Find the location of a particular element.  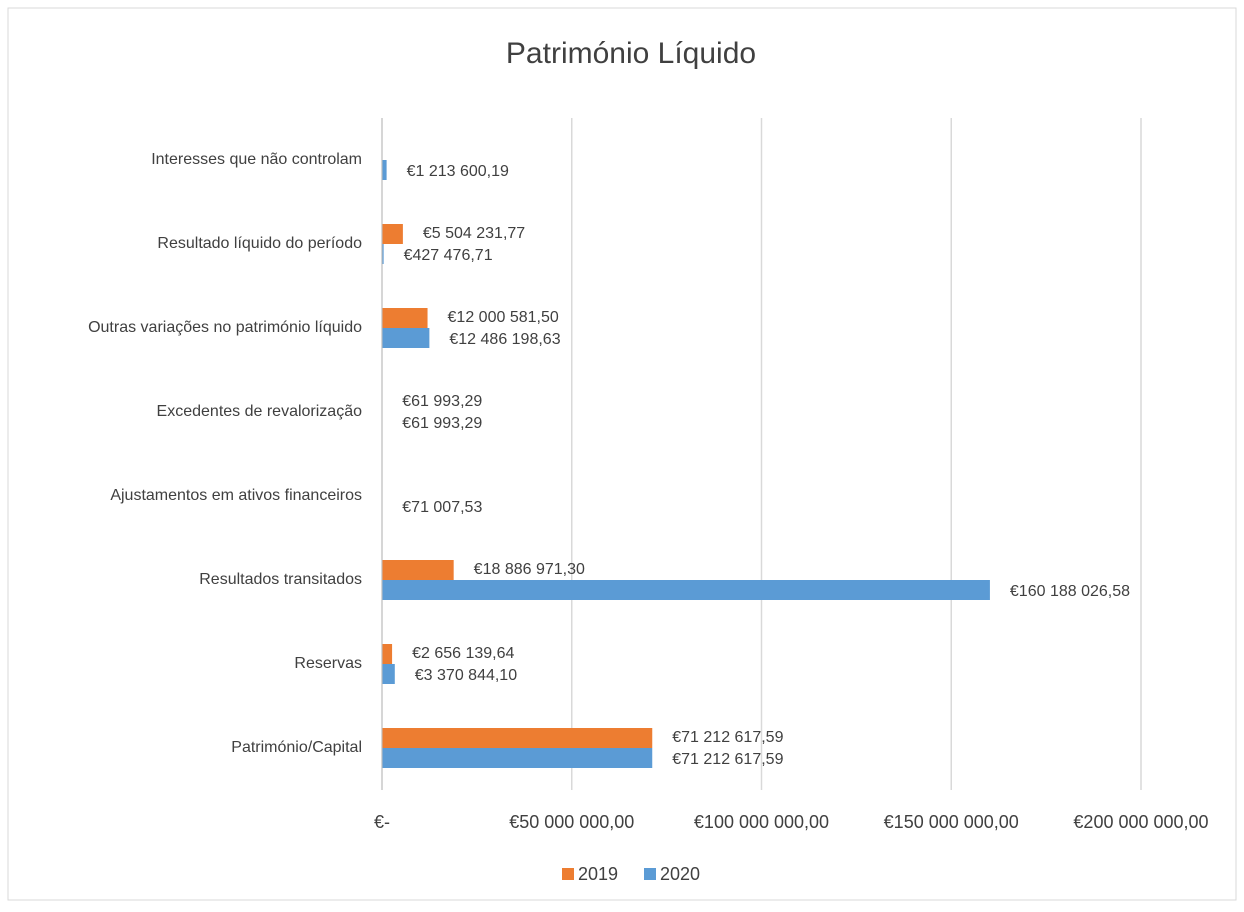

legend-label: 2020 is located at coordinates (680, 874).